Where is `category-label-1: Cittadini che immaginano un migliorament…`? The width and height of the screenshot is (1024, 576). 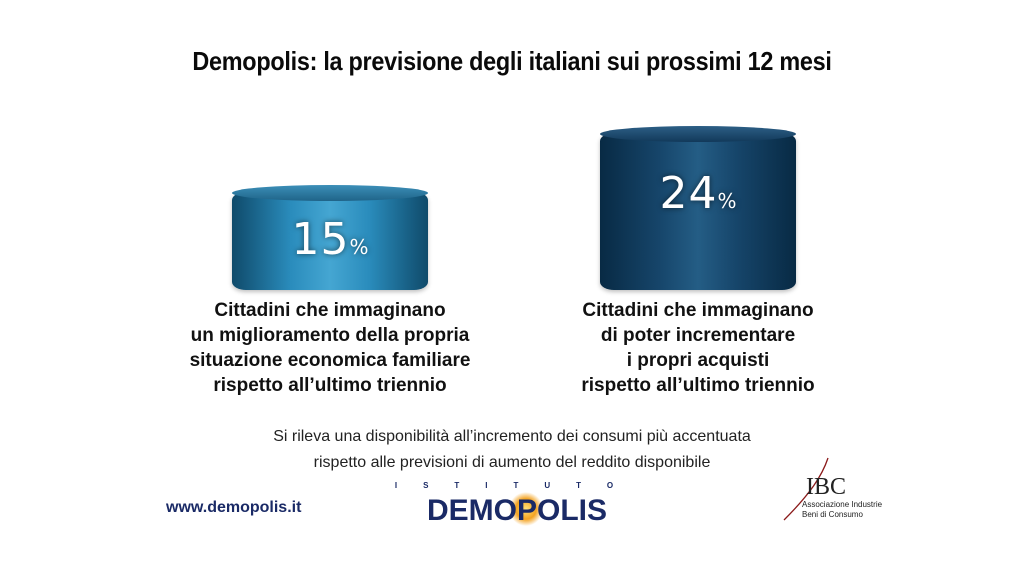 category-label-1: Cittadini che immaginano un migliorament… is located at coordinates (330, 348).